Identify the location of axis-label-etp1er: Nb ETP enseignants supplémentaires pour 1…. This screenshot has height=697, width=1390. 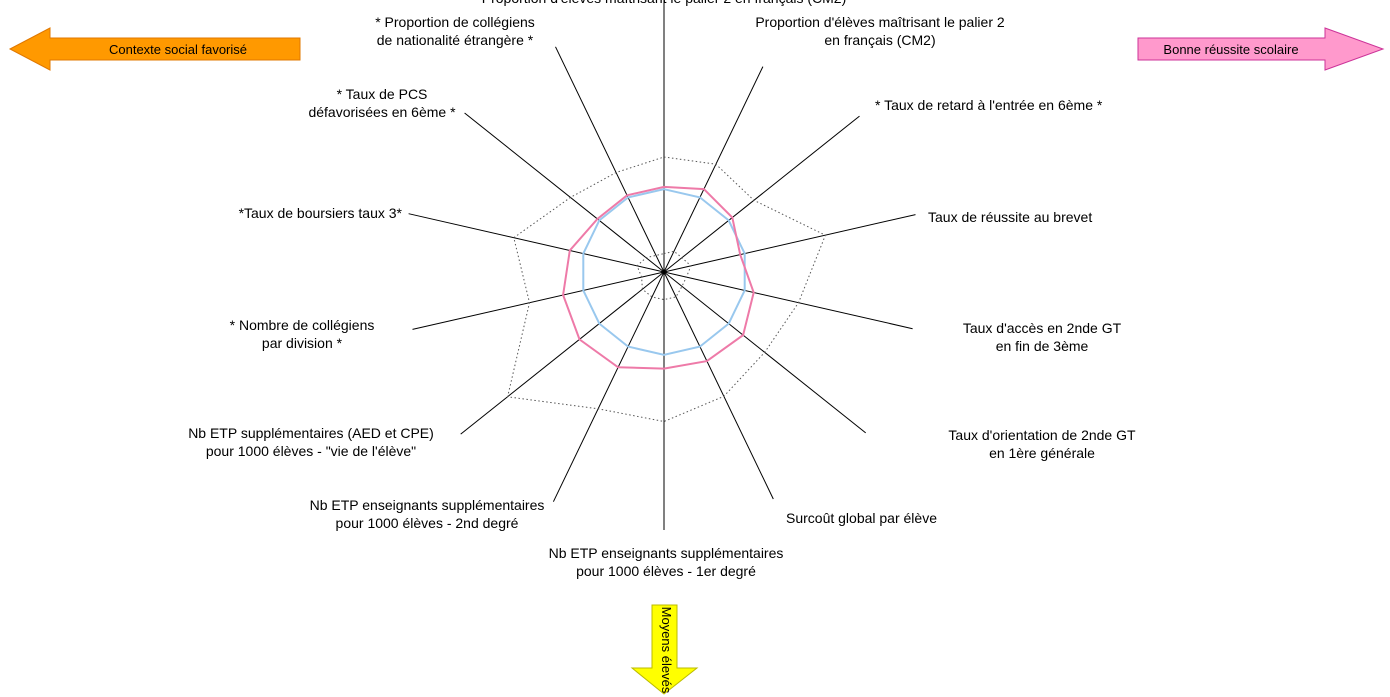
(666, 562).